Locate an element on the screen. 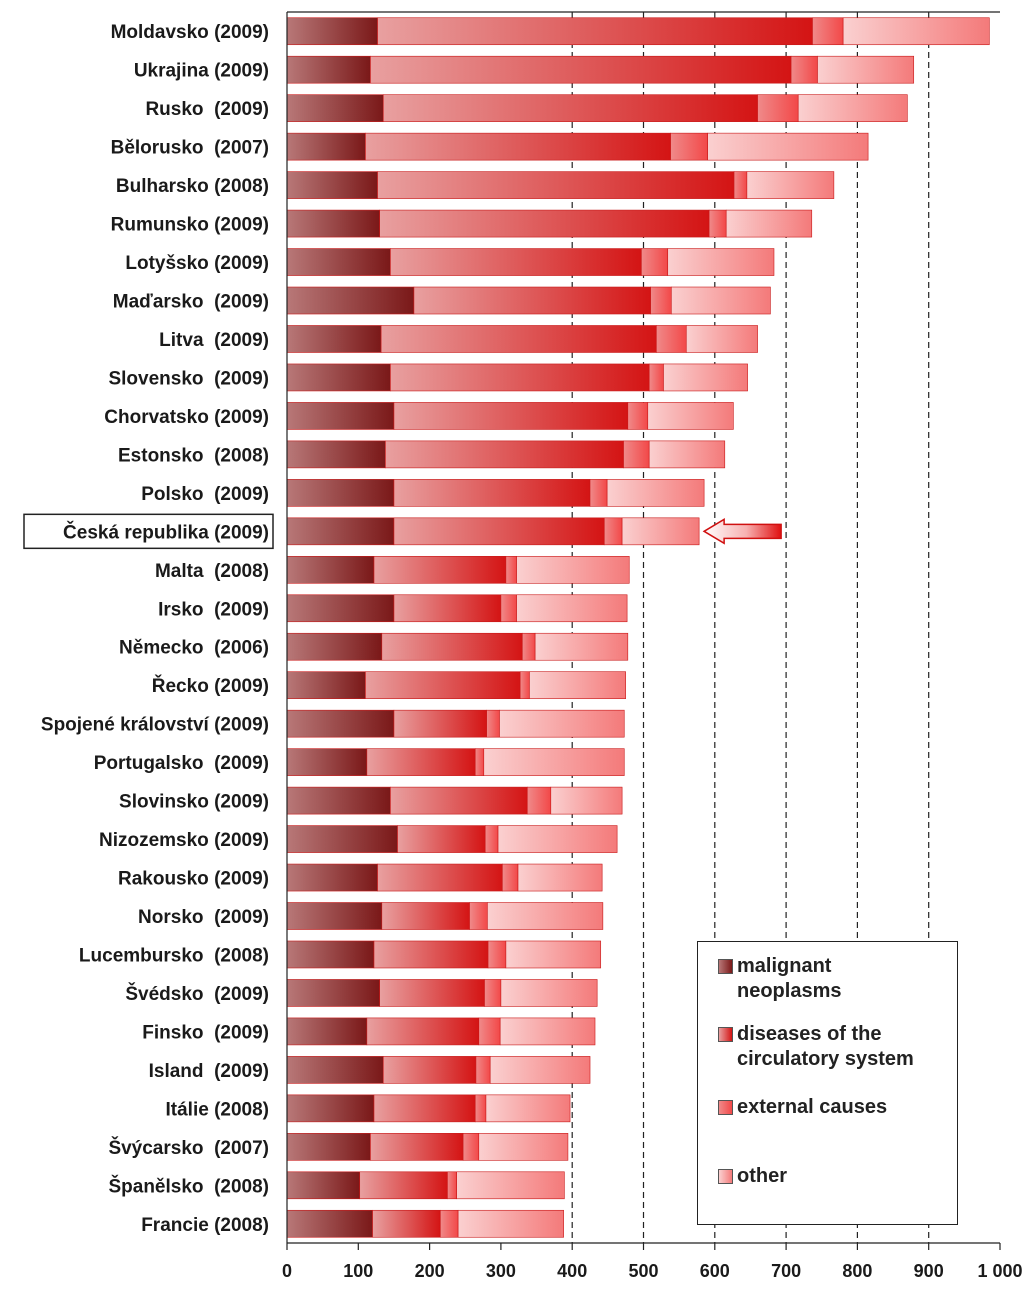 The height and width of the screenshot is (1289, 1033). category-label: Polsko (2009) is located at coordinates (205, 494).